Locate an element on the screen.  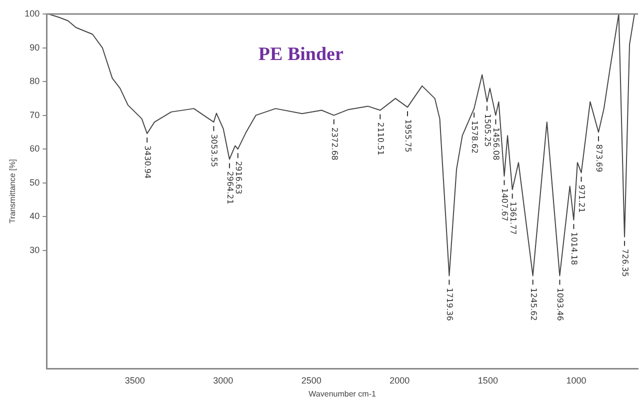
x-tick-label: 3000 is located at coordinates (223, 380).